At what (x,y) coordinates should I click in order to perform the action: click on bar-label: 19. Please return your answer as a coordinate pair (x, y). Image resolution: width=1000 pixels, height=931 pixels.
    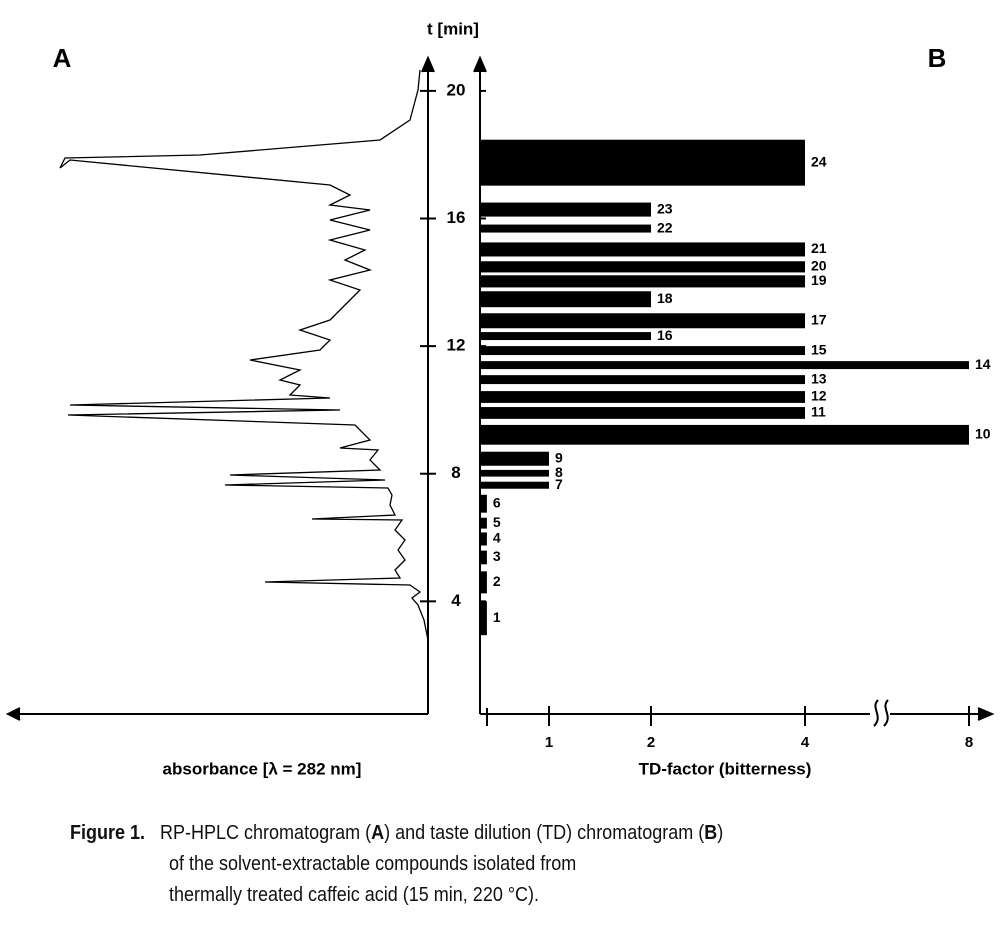
    Looking at the image, I should click on (819, 280).